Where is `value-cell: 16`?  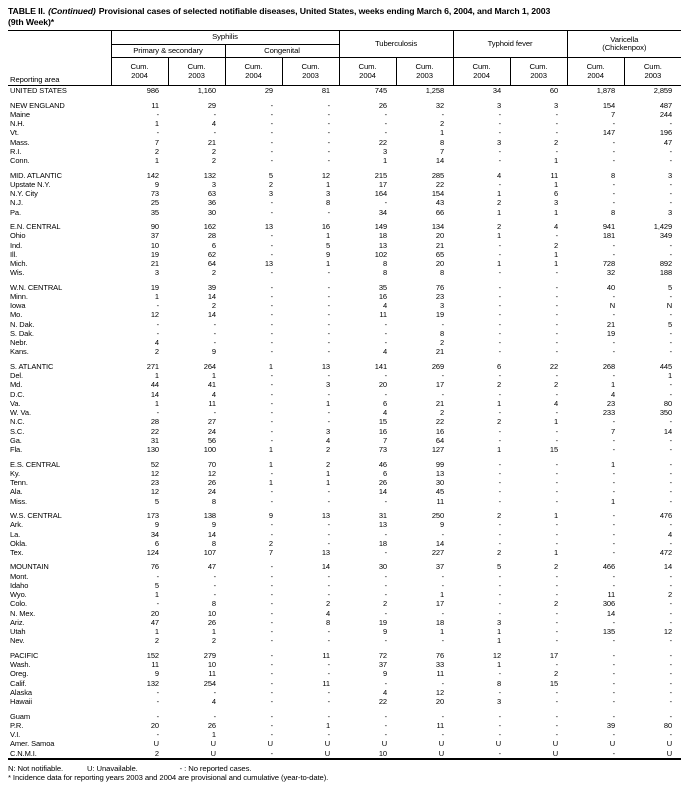
value-cell: 16 is located at coordinates (440, 431).